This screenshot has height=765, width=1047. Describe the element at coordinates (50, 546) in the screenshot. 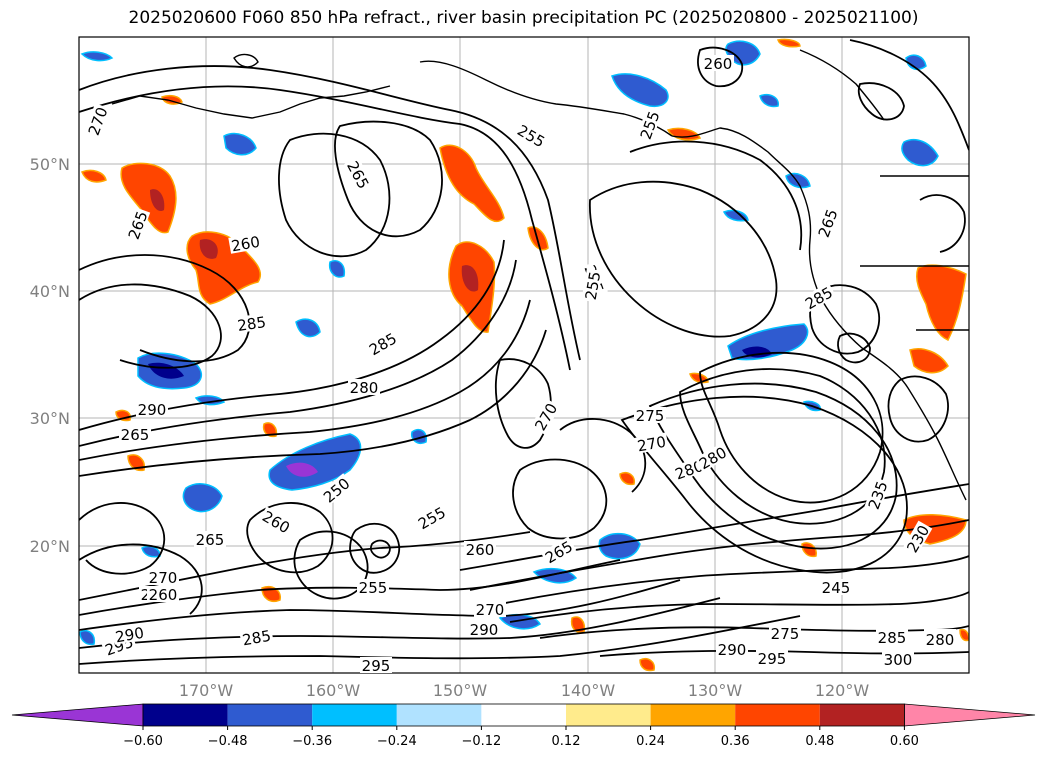

I see `lat-label: 20°N` at that location.